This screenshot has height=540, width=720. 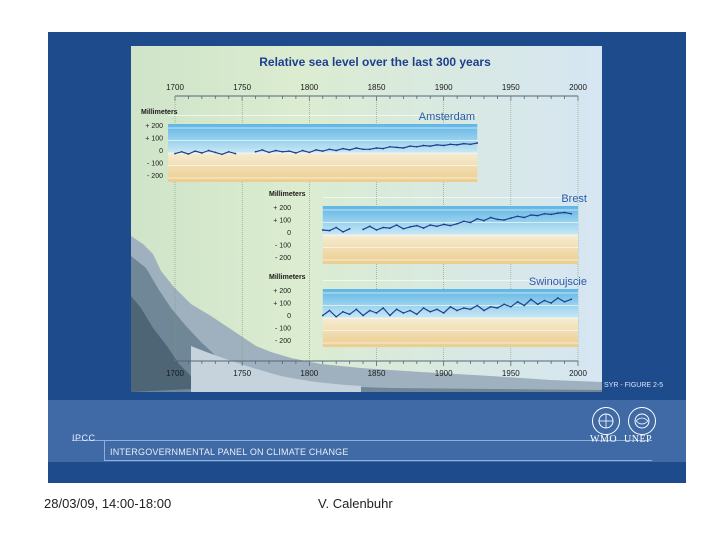 What do you see at coordinates (242, 87) in the screenshot?
I see `x-tick-top-label: 1750` at bounding box center [242, 87].